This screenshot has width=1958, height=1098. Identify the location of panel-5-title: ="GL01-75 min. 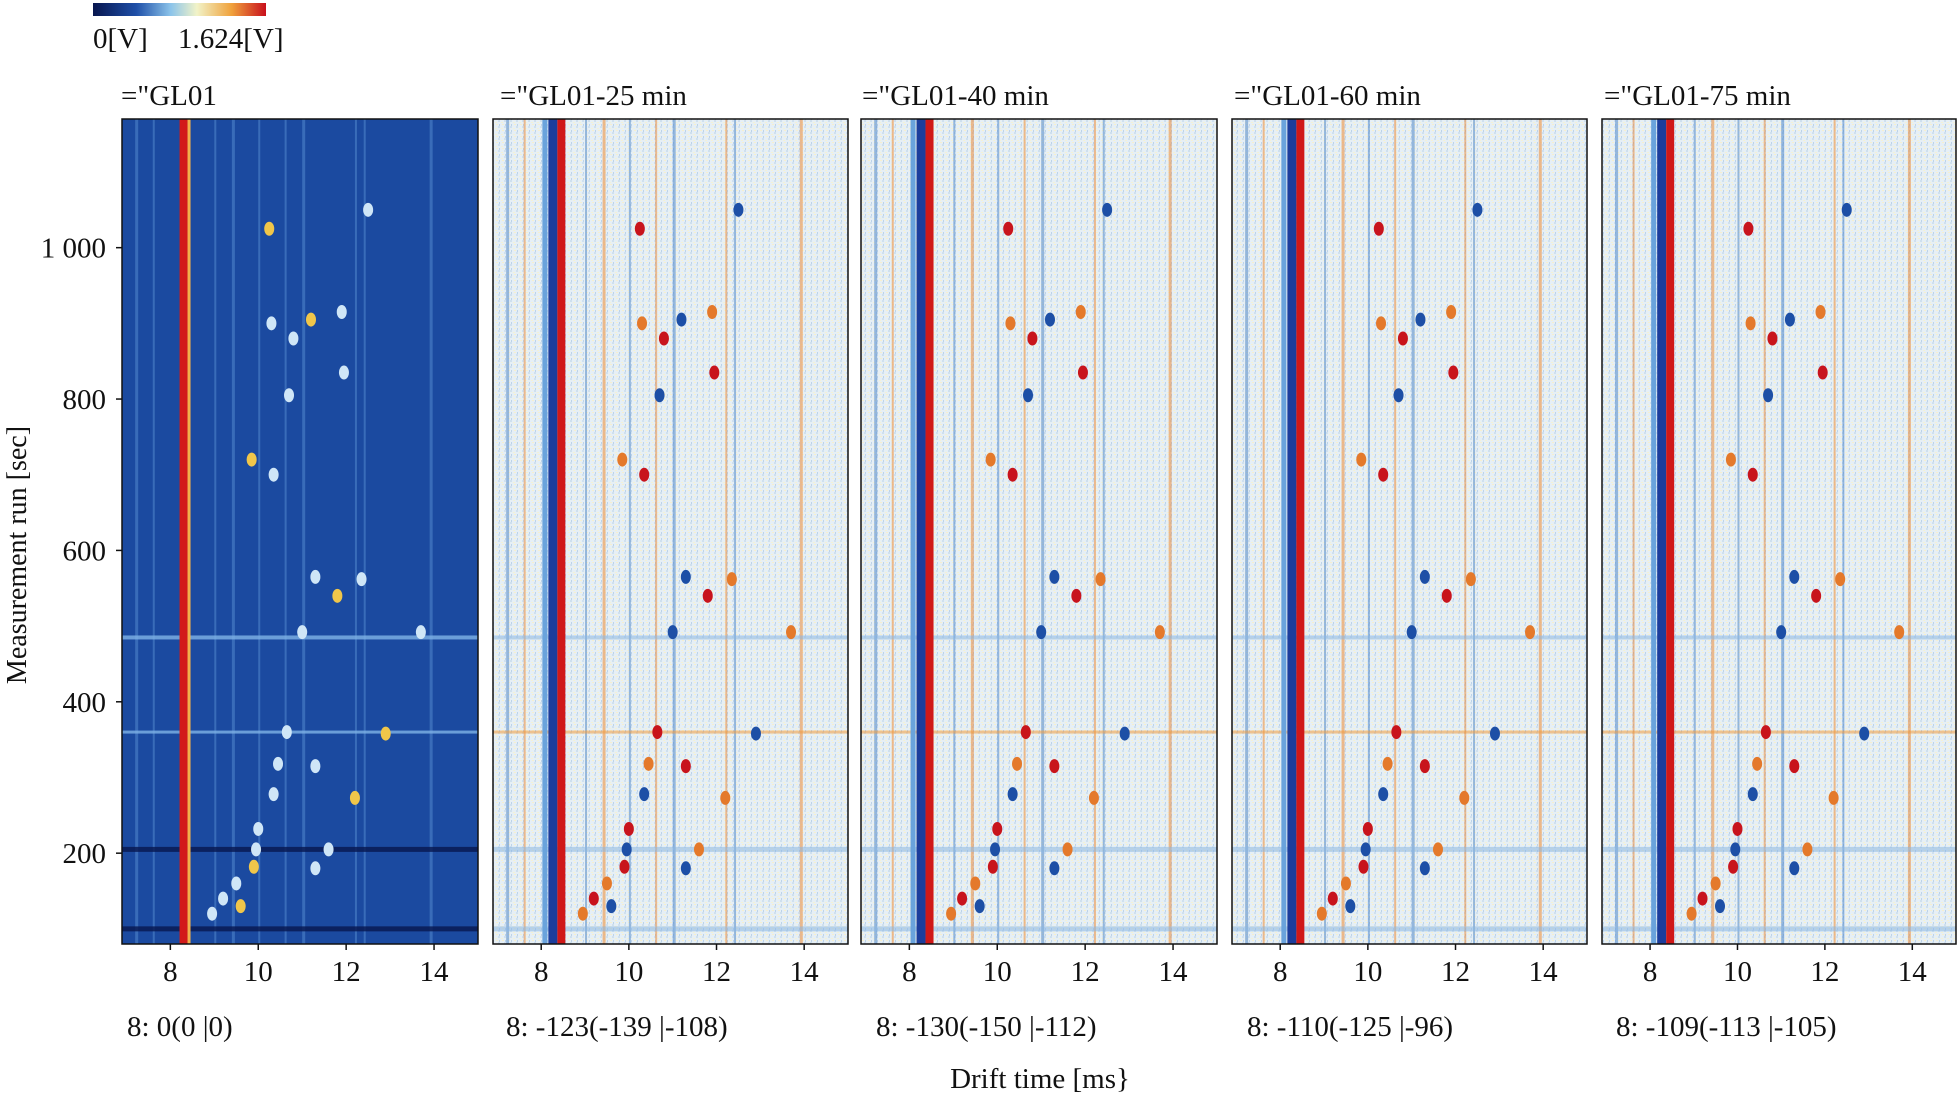
(1697, 96).